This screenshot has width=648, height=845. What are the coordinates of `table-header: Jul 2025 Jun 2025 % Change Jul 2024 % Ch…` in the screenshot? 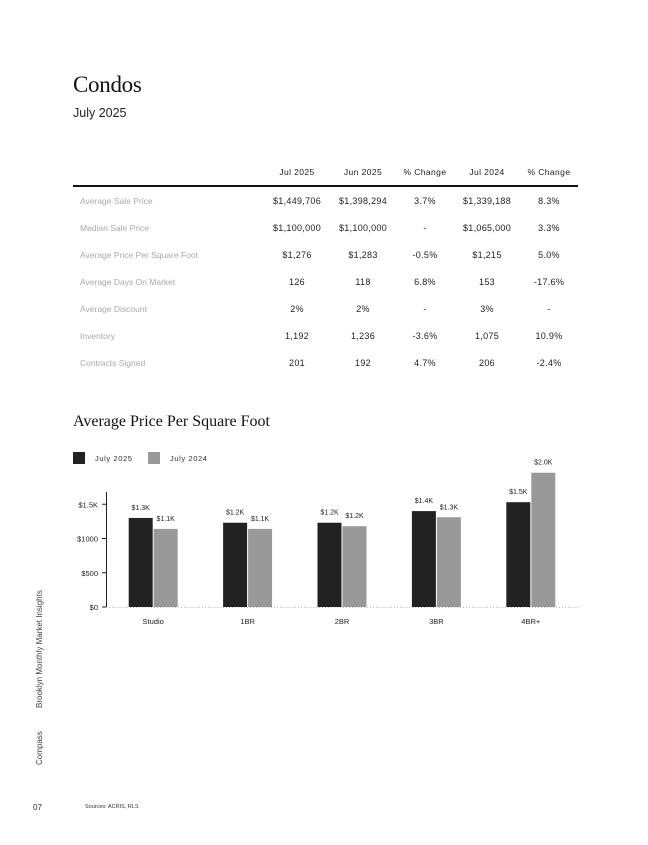 It's located at (325, 173).